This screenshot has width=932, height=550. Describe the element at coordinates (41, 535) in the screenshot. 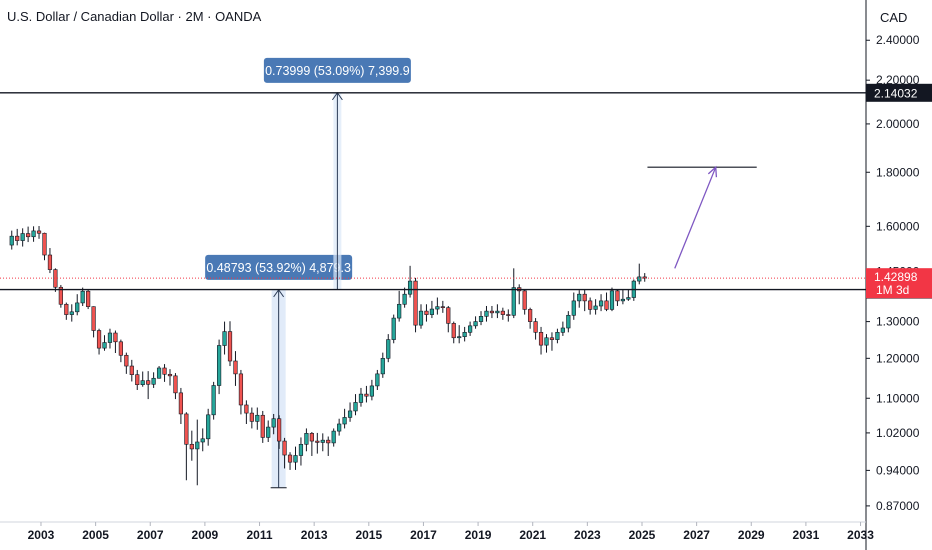

I see `x-tick-label: 2003` at that location.